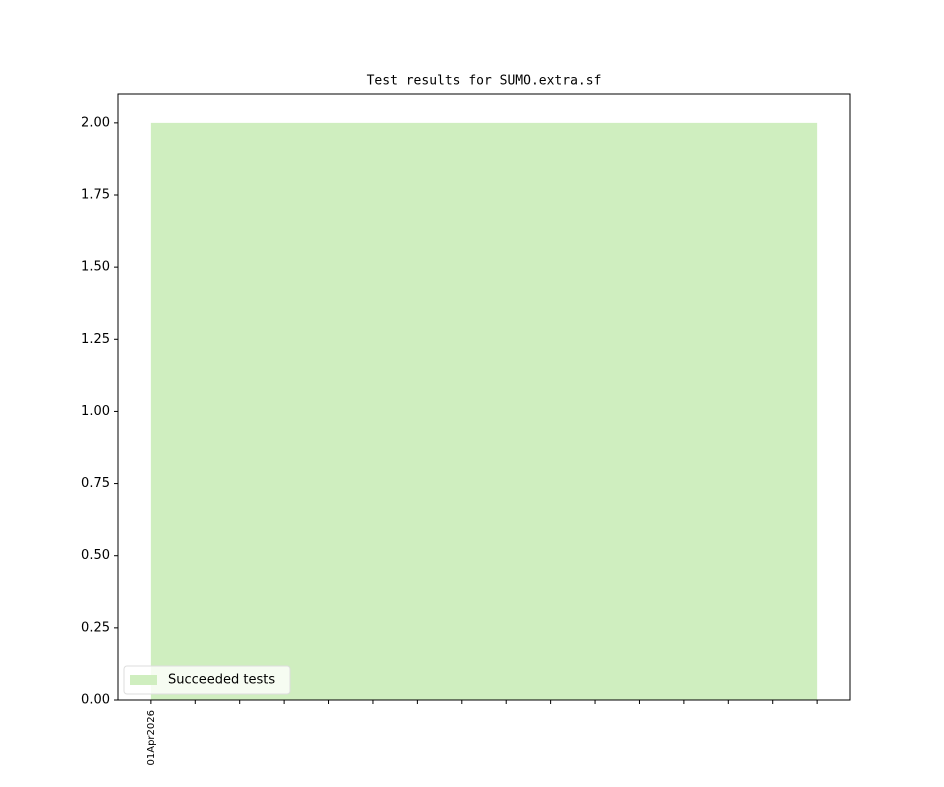 Image resolution: width=944 pixels, height=787 pixels. Describe the element at coordinates (95, 411) in the screenshot. I see `y-tick-label: 1.00` at that location.